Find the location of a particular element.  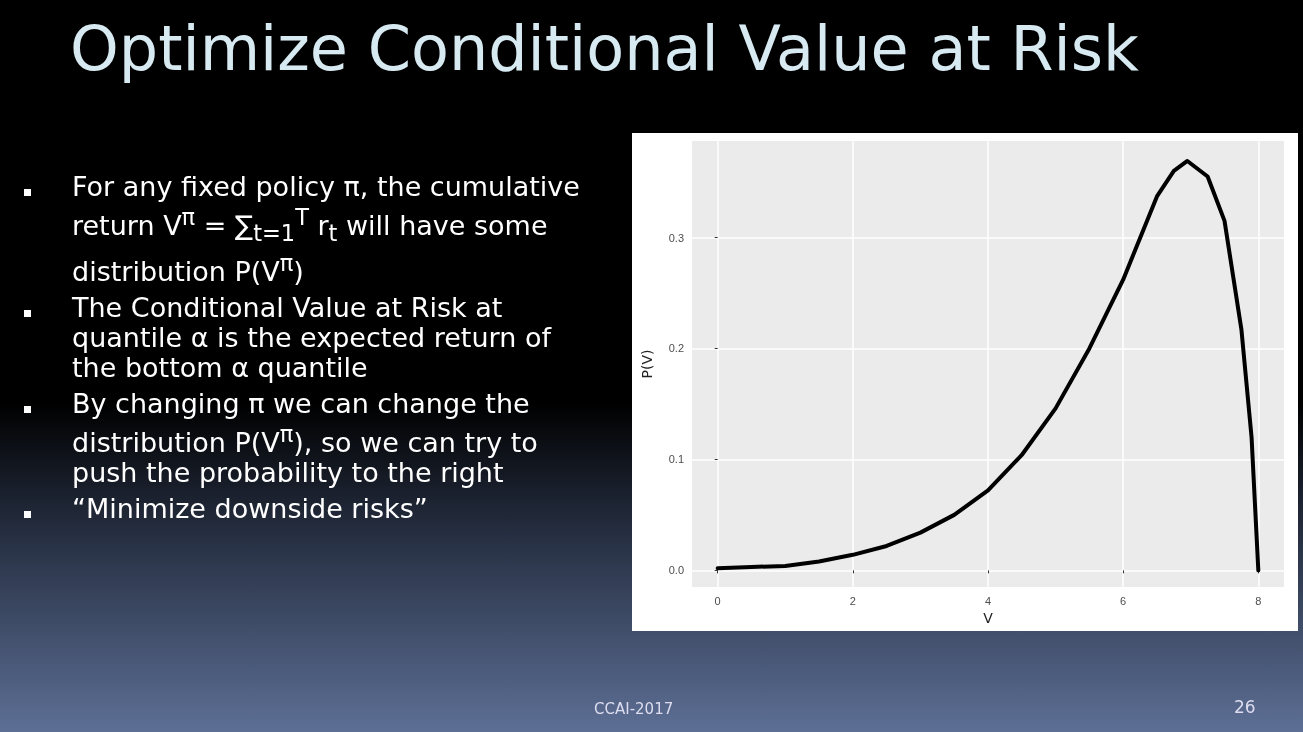

x-tick-label: 6 is located at coordinates (1123, 600).